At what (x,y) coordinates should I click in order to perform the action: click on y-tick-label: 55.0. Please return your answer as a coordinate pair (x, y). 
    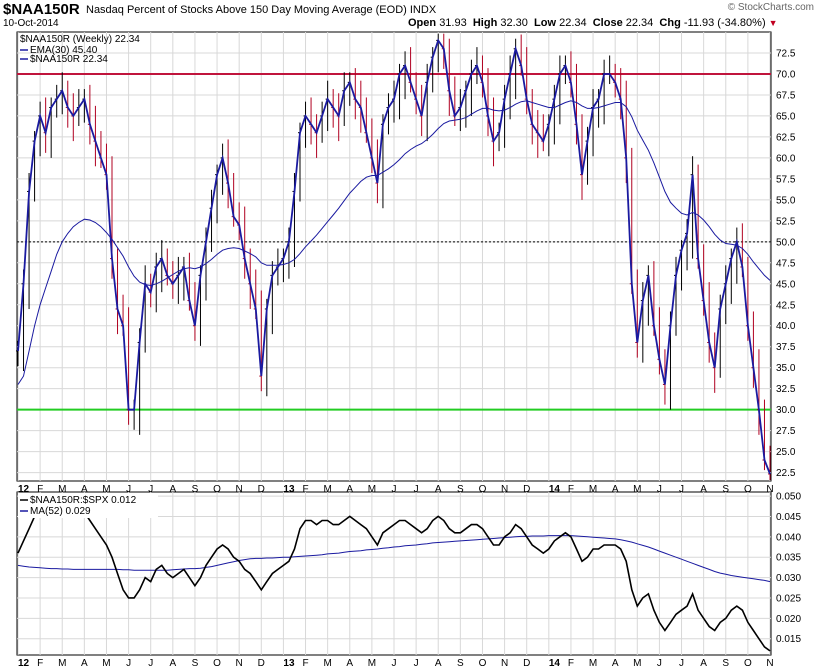
    Looking at the image, I should click on (786, 200).